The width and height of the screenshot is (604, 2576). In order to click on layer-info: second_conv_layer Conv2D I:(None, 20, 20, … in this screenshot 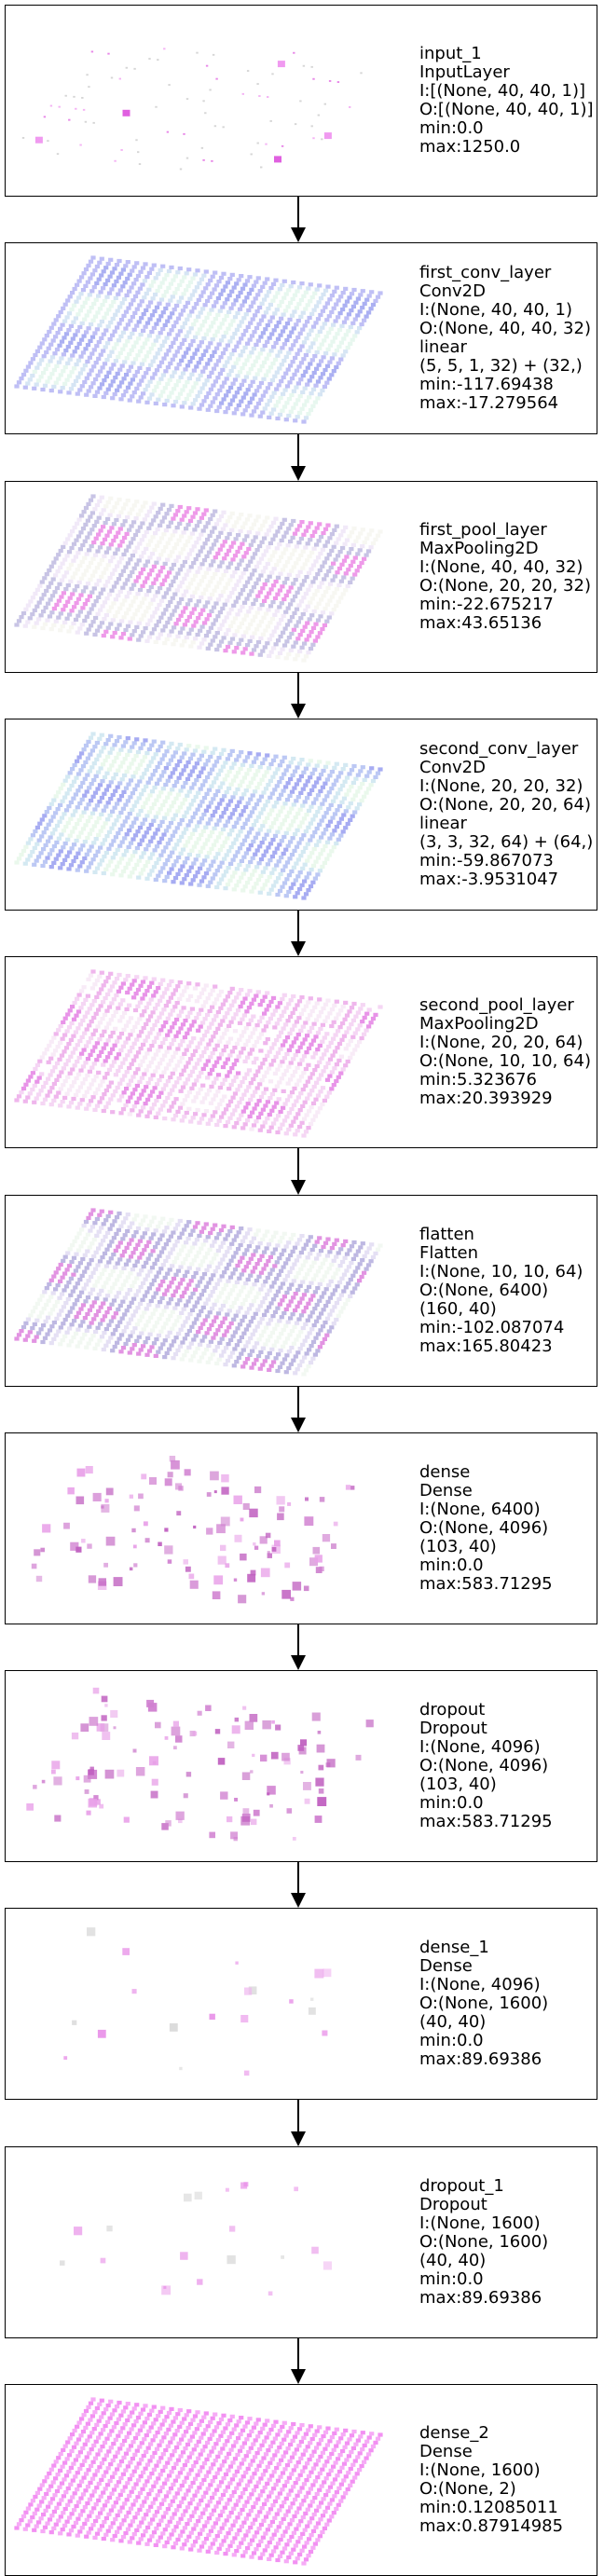, I will do `click(507, 814)`.